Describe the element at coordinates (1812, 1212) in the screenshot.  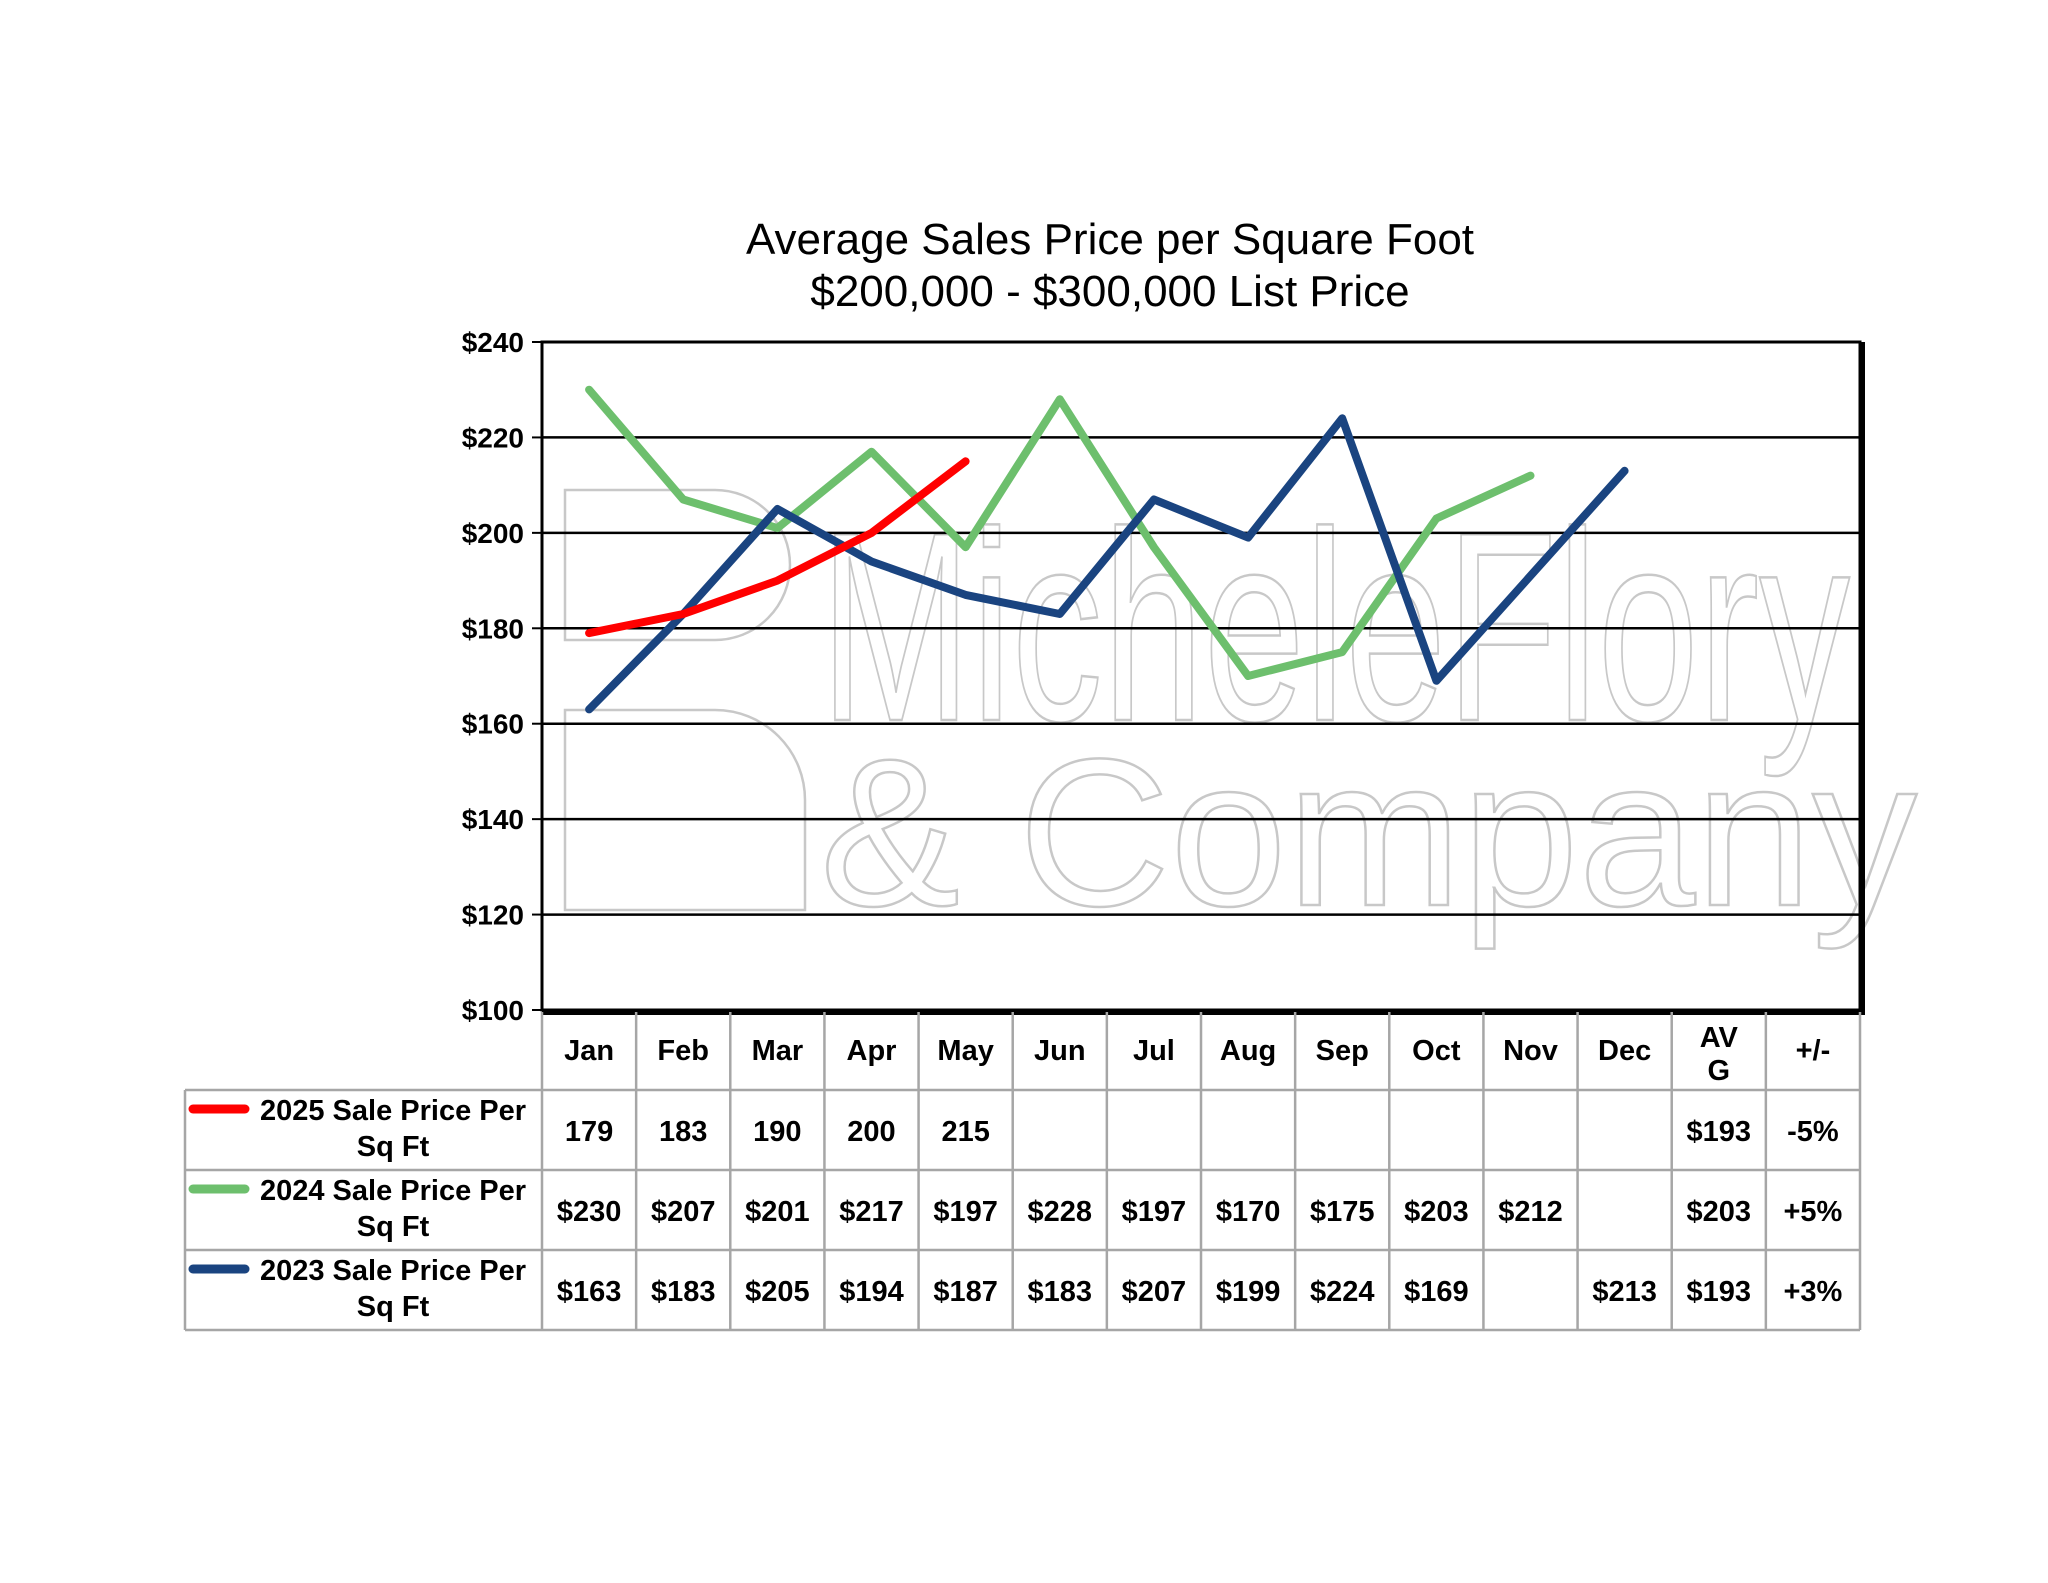
I see `change-value: +5%` at that location.